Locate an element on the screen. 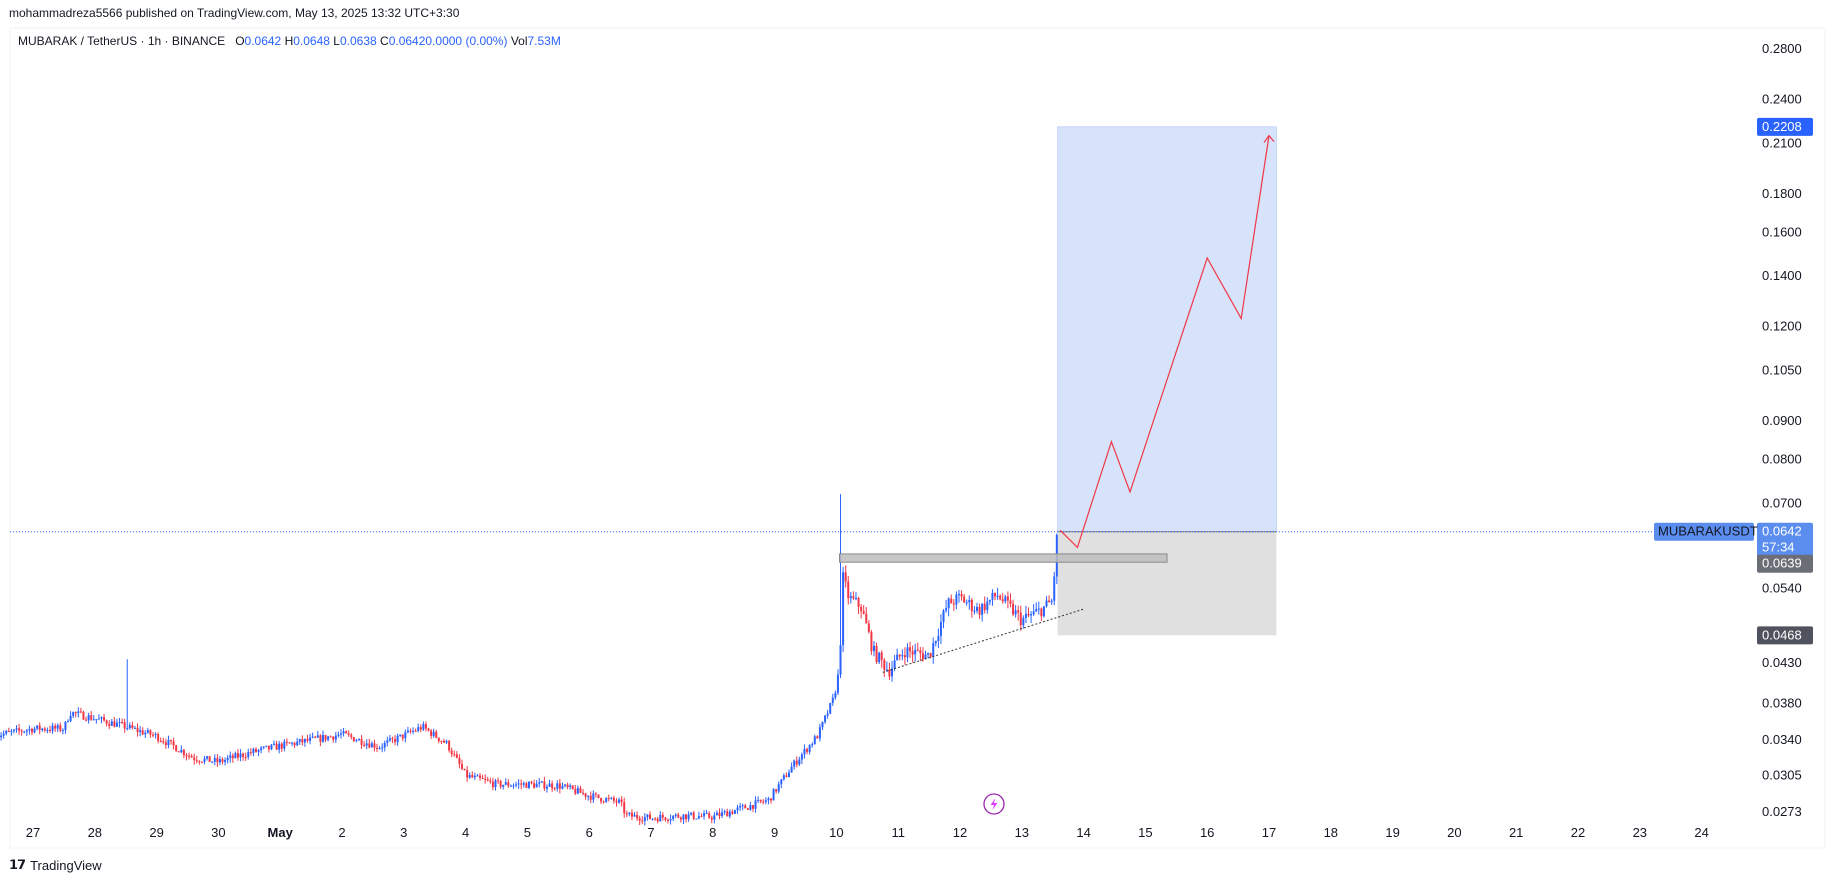 This screenshot has height=884, width=1835. price-tick-label: 0.0380 is located at coordinates (1782, 703).